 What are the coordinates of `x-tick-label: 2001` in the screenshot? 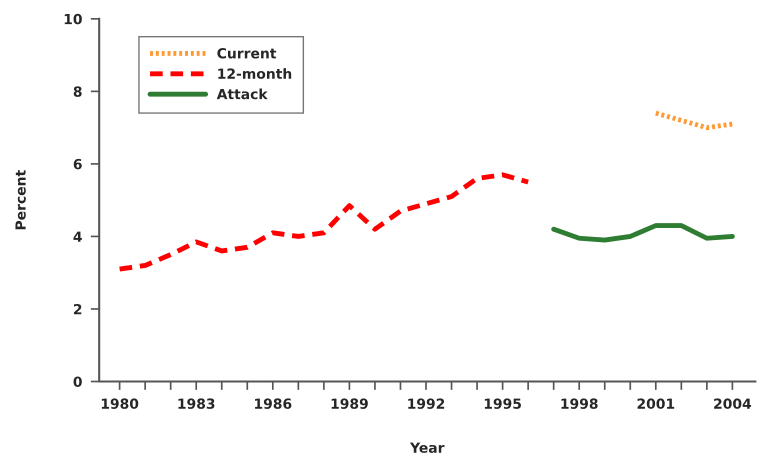 It's located at (656, 403).